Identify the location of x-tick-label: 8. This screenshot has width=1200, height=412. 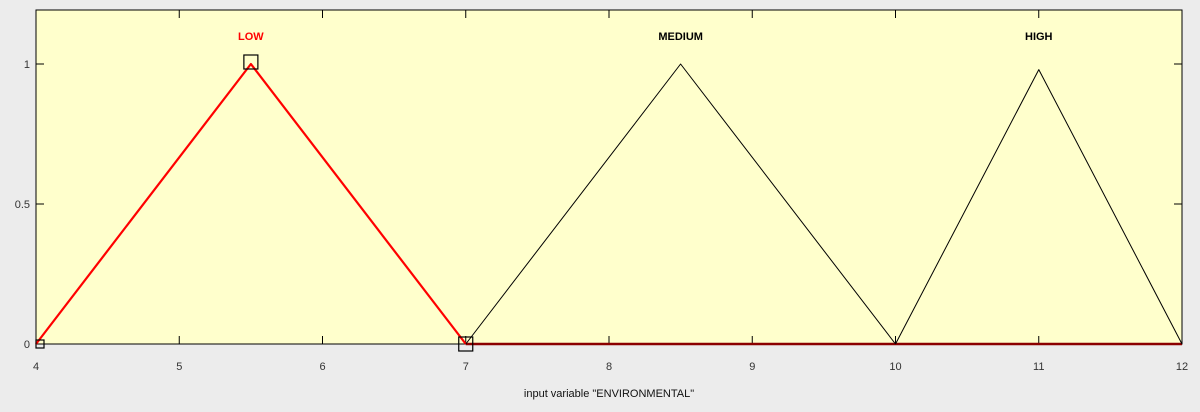
(609, 367).